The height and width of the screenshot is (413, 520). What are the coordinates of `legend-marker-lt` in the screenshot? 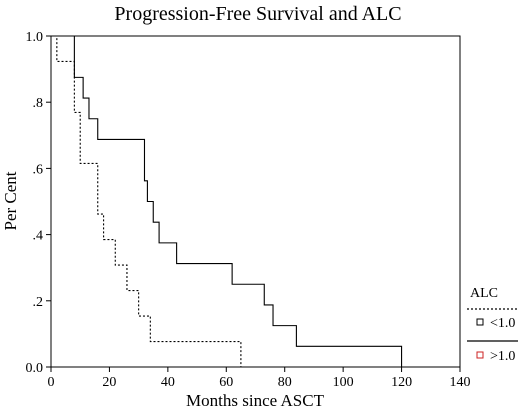 It's located at (480, 322).